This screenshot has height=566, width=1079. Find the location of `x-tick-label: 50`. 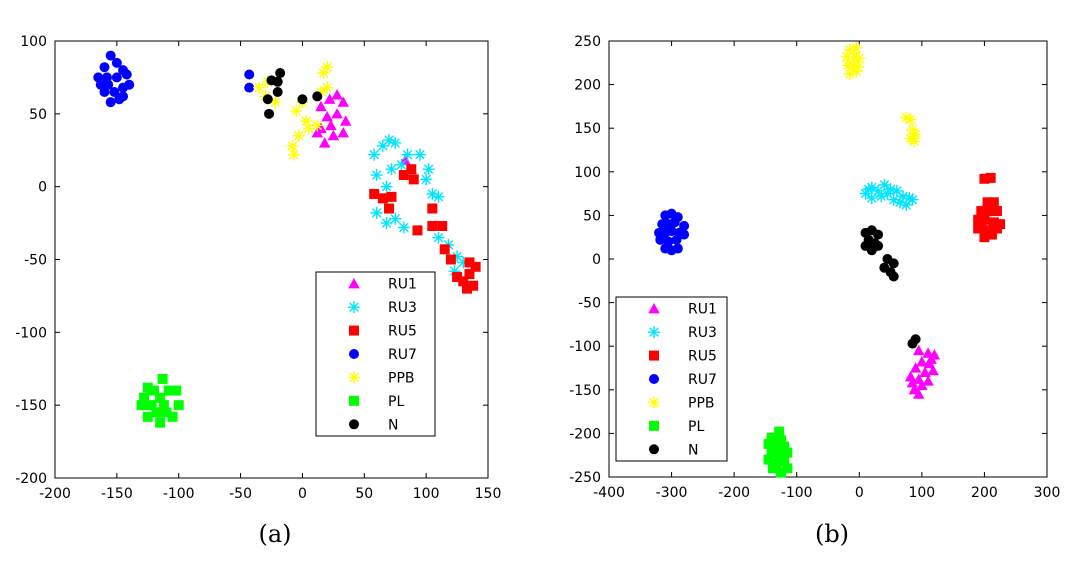

x-tick-label: 50 is located at coordinates (364, 494).